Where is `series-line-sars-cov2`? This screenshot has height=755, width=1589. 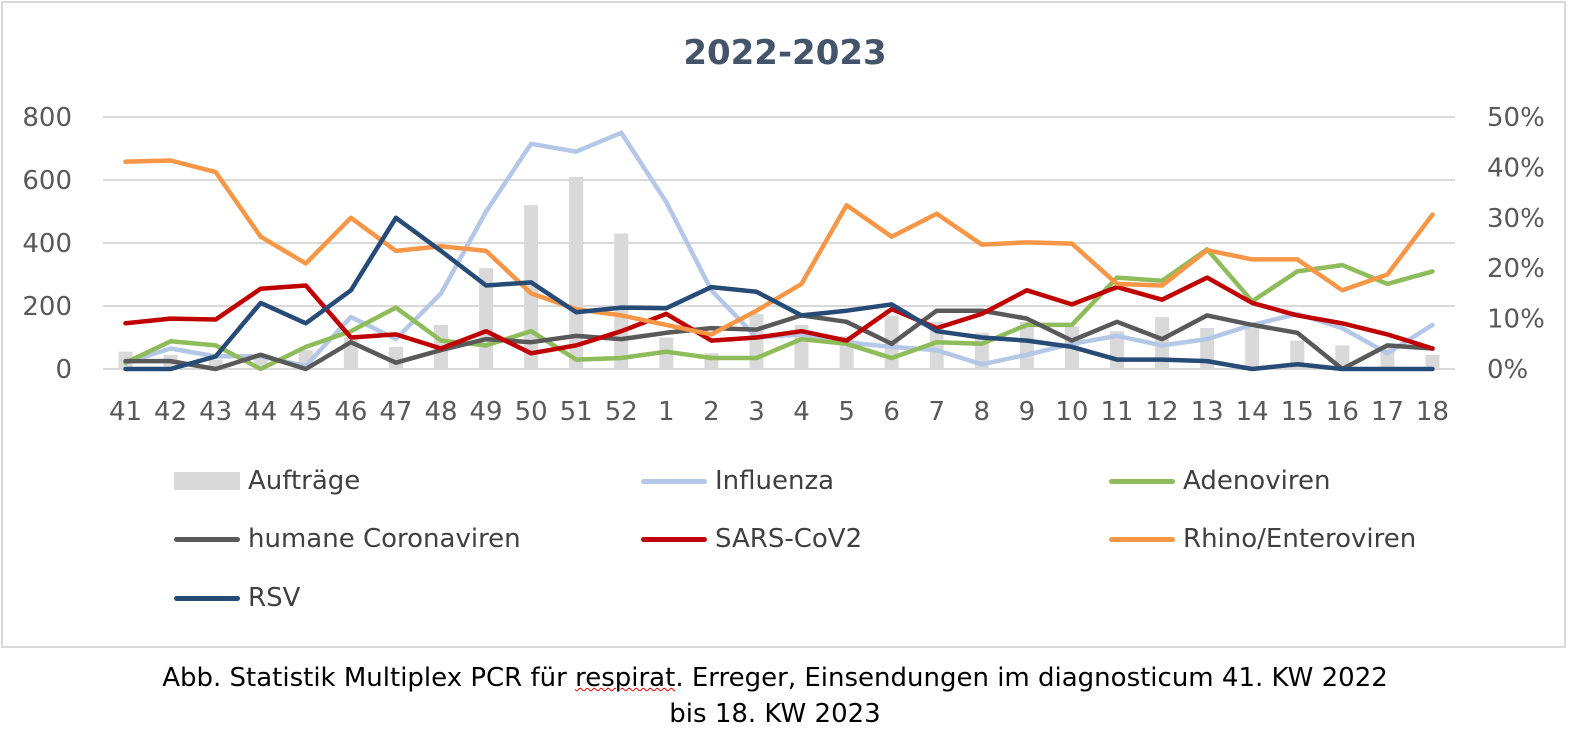
series-line-sars-cov2 is located at coordinates (779, 315).